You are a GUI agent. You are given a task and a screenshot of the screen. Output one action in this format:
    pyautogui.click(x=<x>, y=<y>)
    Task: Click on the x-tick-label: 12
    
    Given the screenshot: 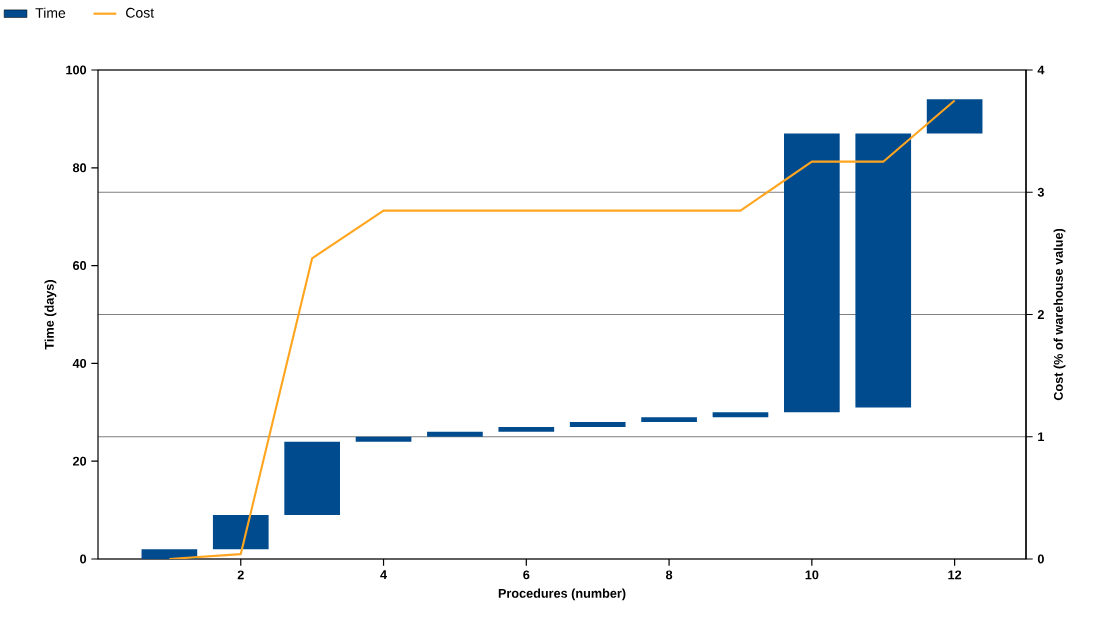 What is the action you would take?
    pyautogui.click(x=955, y=575)
    